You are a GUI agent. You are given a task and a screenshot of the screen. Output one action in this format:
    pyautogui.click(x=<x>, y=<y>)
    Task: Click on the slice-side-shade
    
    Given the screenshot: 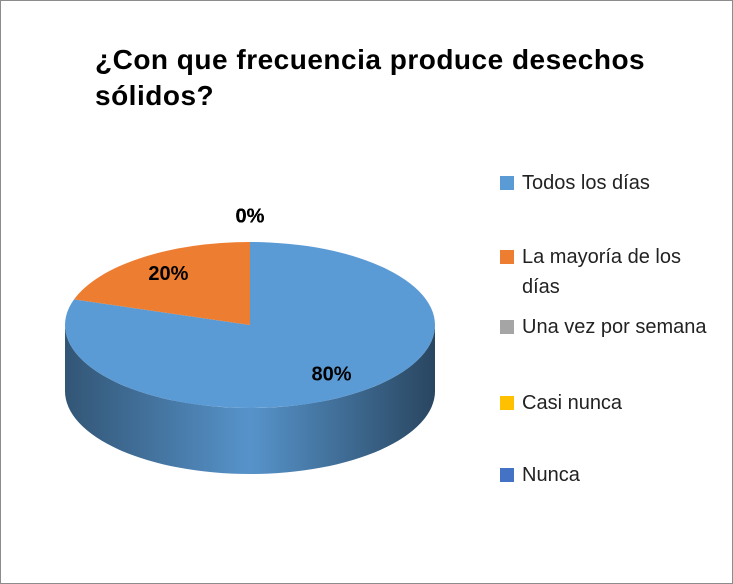 What is the action you would take?
    pyautogui.click(x=250, y=399)
    